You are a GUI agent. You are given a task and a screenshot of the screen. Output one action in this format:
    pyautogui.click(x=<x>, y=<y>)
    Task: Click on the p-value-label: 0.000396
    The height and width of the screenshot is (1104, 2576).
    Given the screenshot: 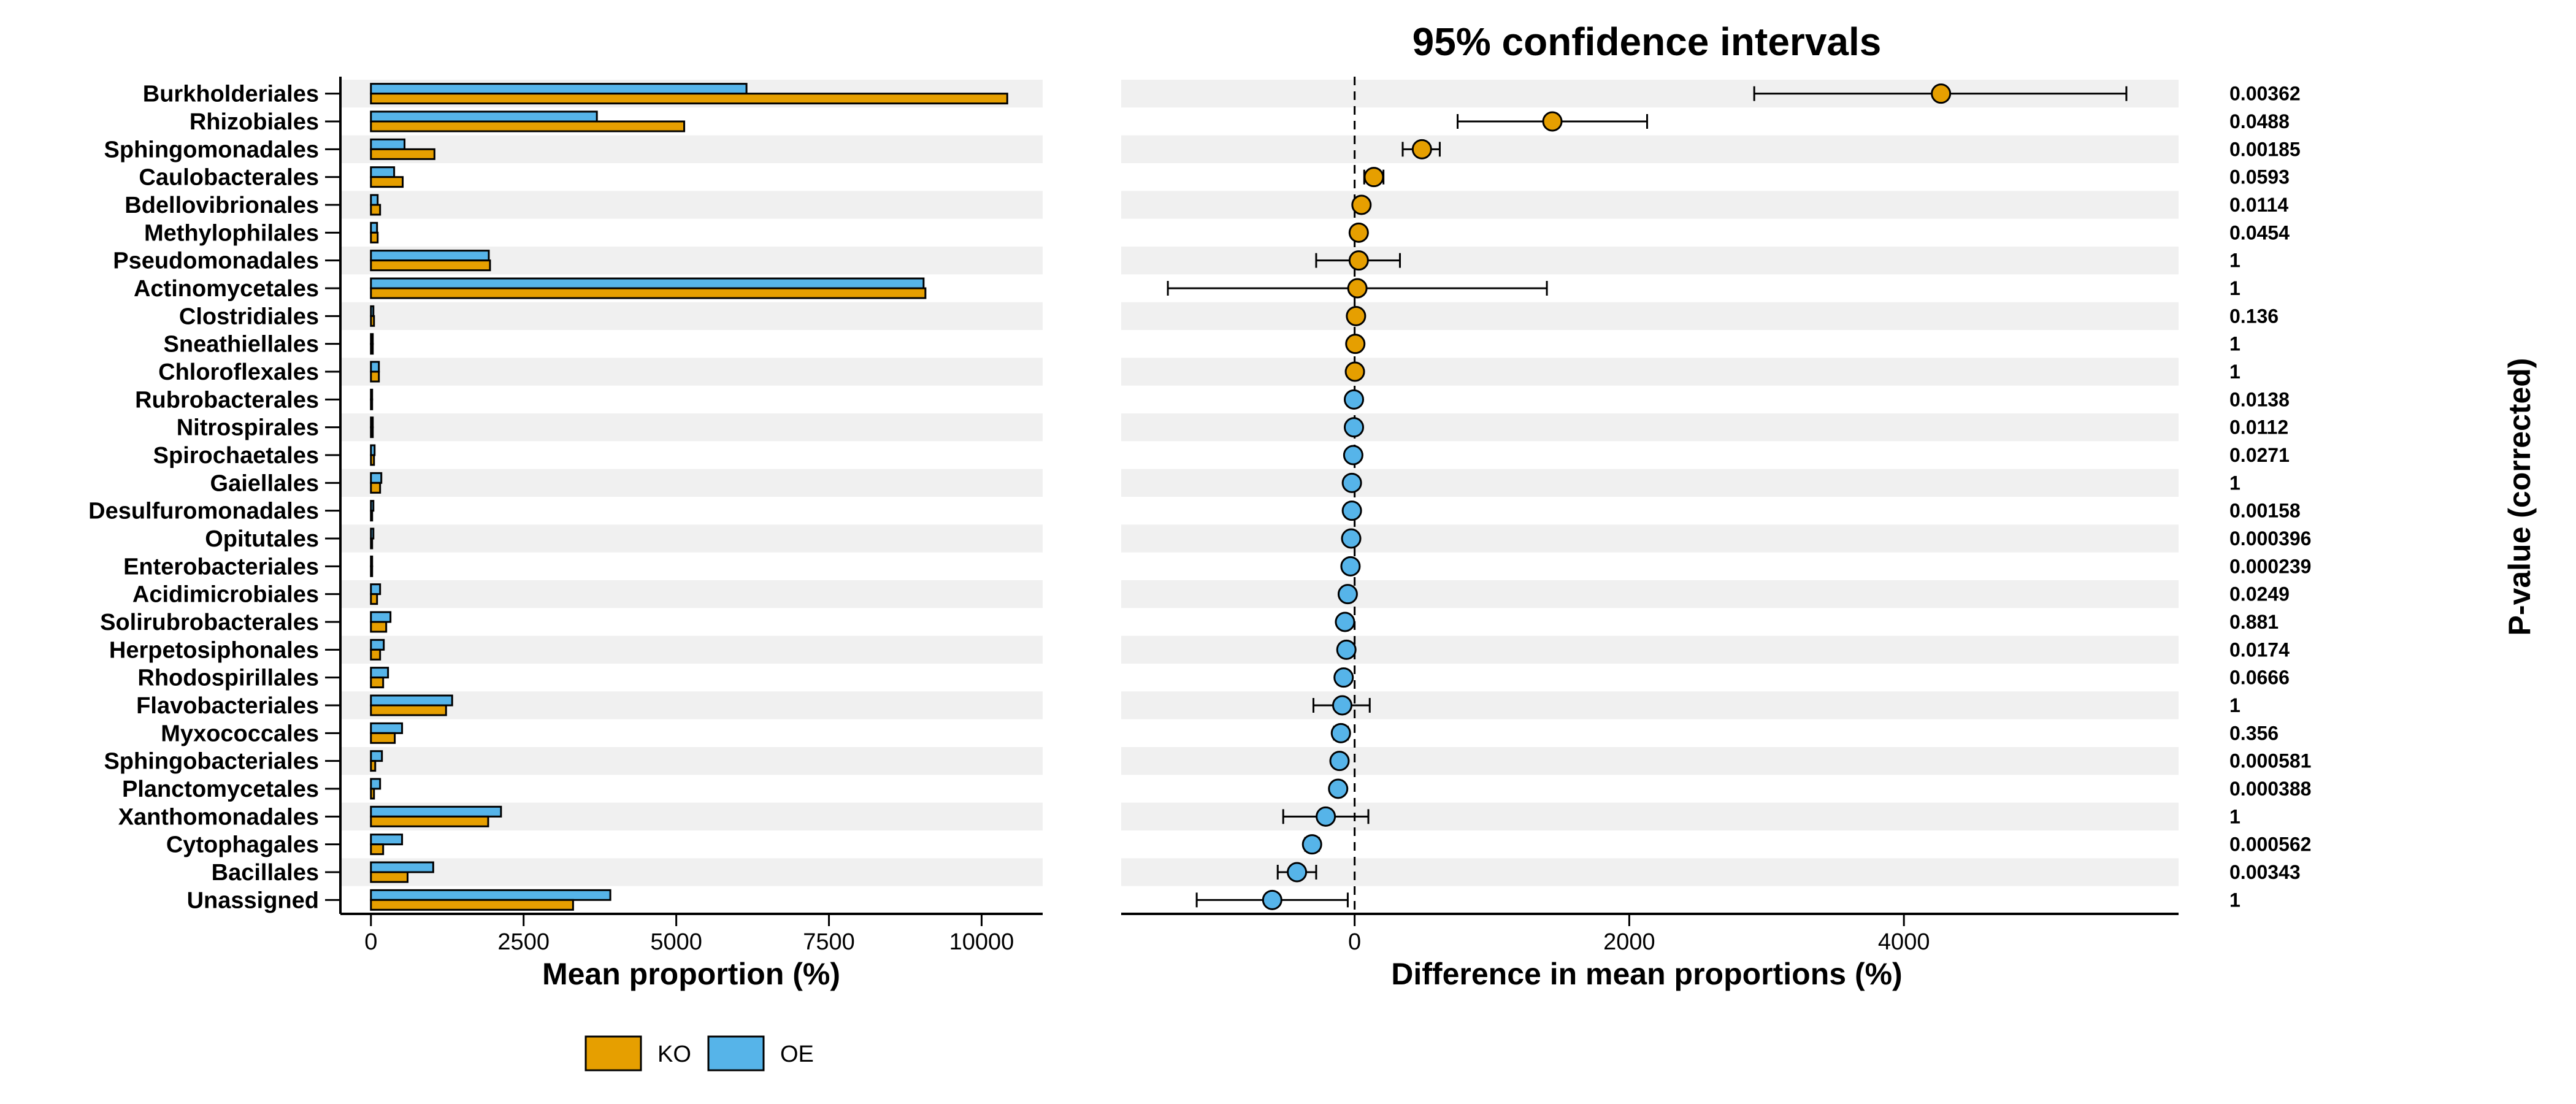 What is the action you would take?
    pyautogui.click(x=2270, y=538)
    